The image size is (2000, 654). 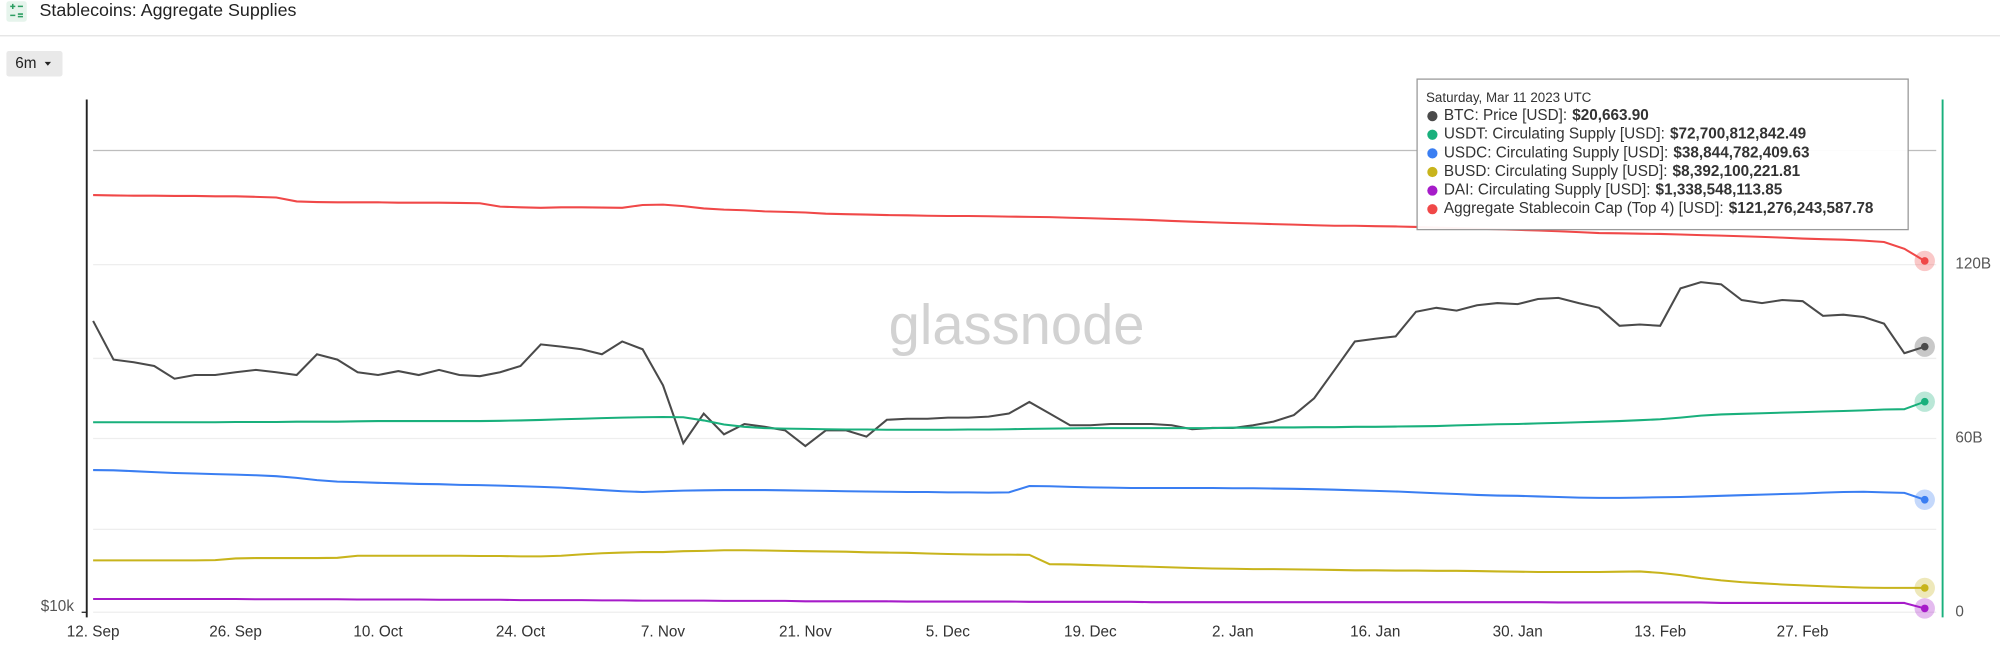 I want to click on x-tick-label: 7. Nov, so click(x=663, y=632).